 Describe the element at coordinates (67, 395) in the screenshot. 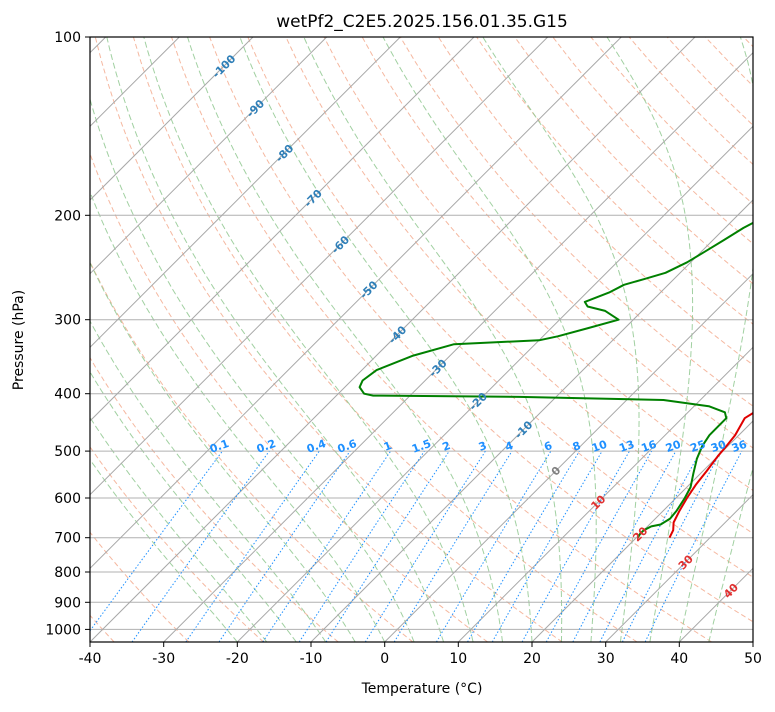

I see `y-tick-label: 400` at that location.